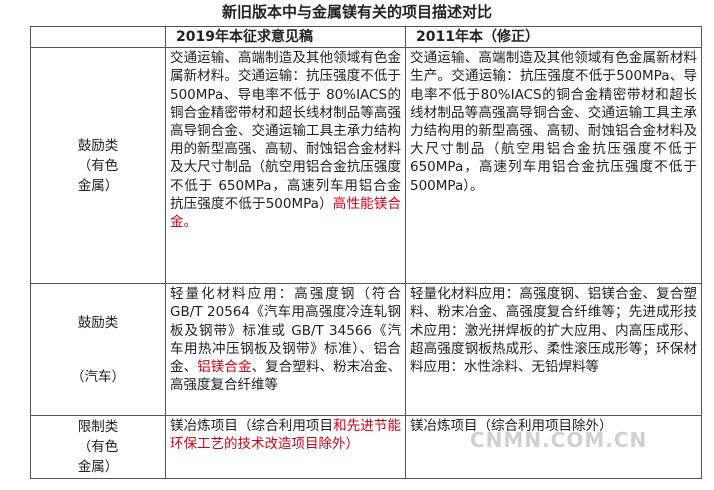  I want to click on cell-text: 和先进节能环保工艺的技术改造项目除外）, so click(285, 435).